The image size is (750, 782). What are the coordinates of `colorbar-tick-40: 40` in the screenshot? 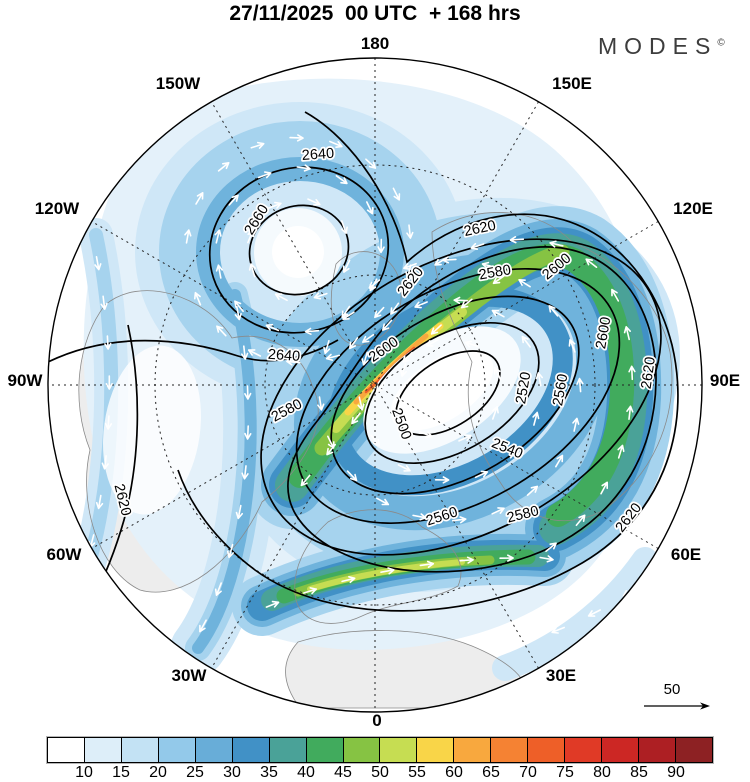 It's located at (306, 772).